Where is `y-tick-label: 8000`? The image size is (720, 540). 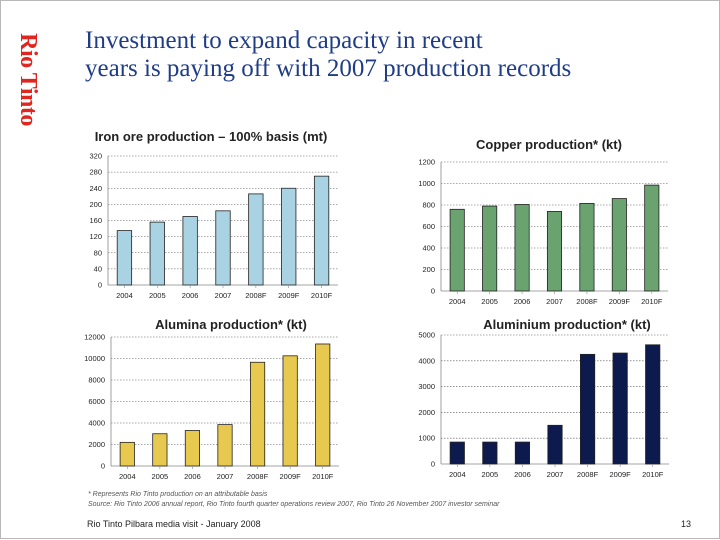
y-tick-label: 8000 is located at coordinates (96, 380).